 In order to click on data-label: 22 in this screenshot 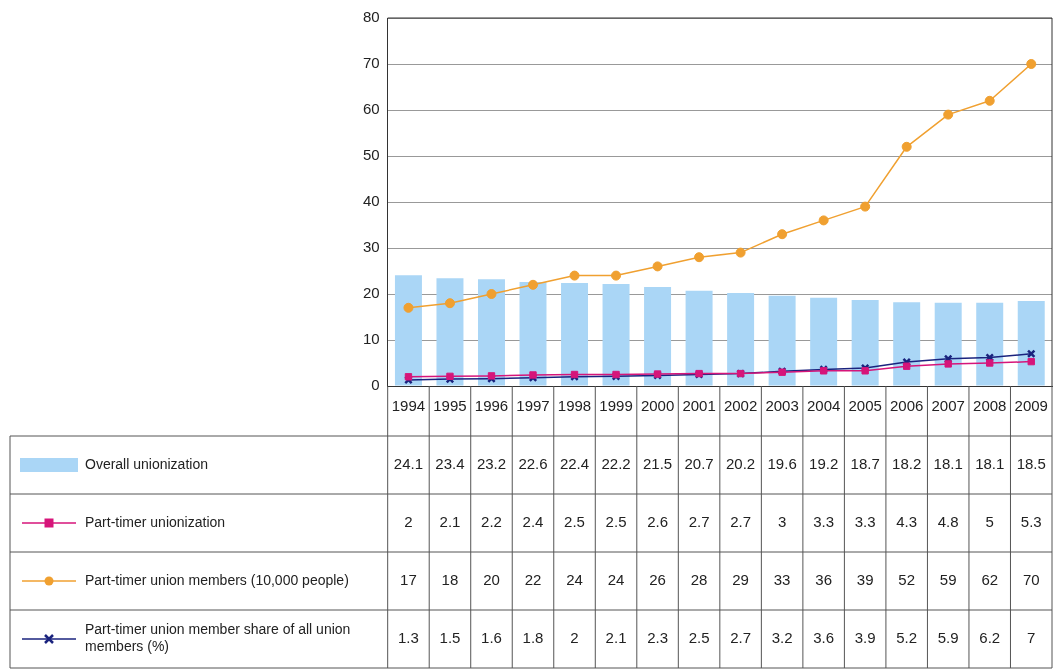, I will do `click(533, 580)`.